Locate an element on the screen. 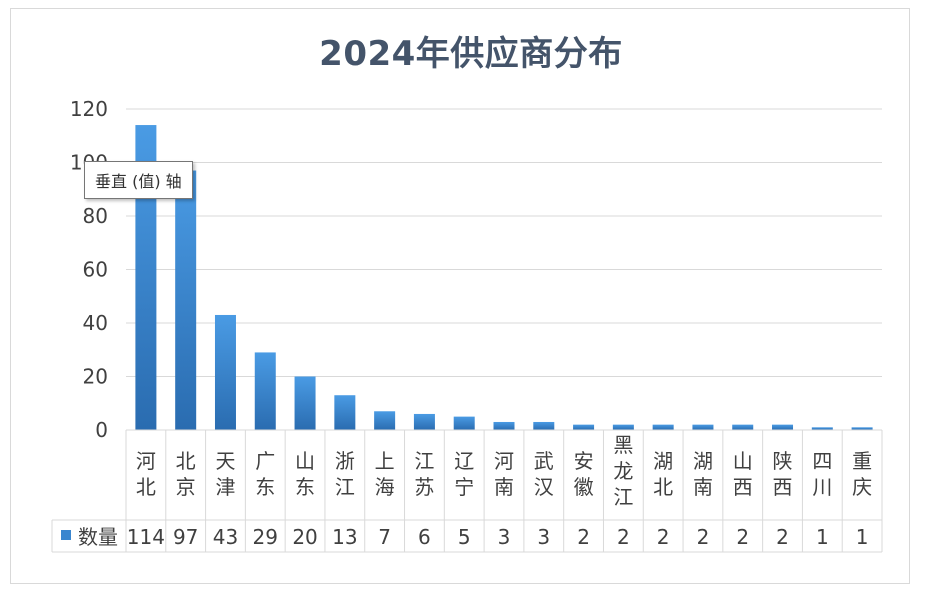 This screenshot has width=942, height=598. x-tick-label: 河北 is located at coordinates (146, 474).